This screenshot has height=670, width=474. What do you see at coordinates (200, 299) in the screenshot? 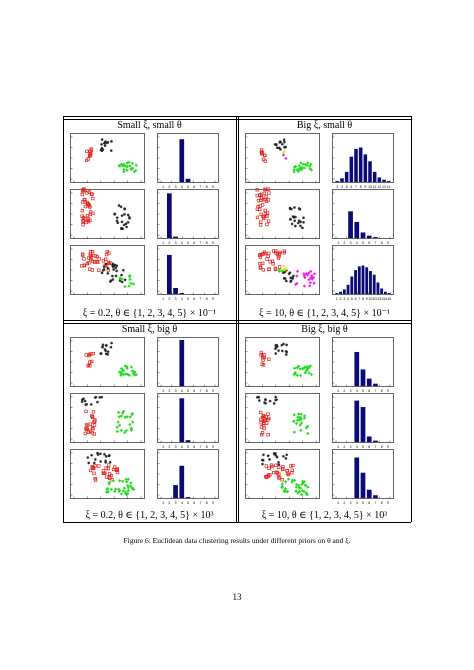
I see `tick-label: 7` at bounding box center [200, 299].